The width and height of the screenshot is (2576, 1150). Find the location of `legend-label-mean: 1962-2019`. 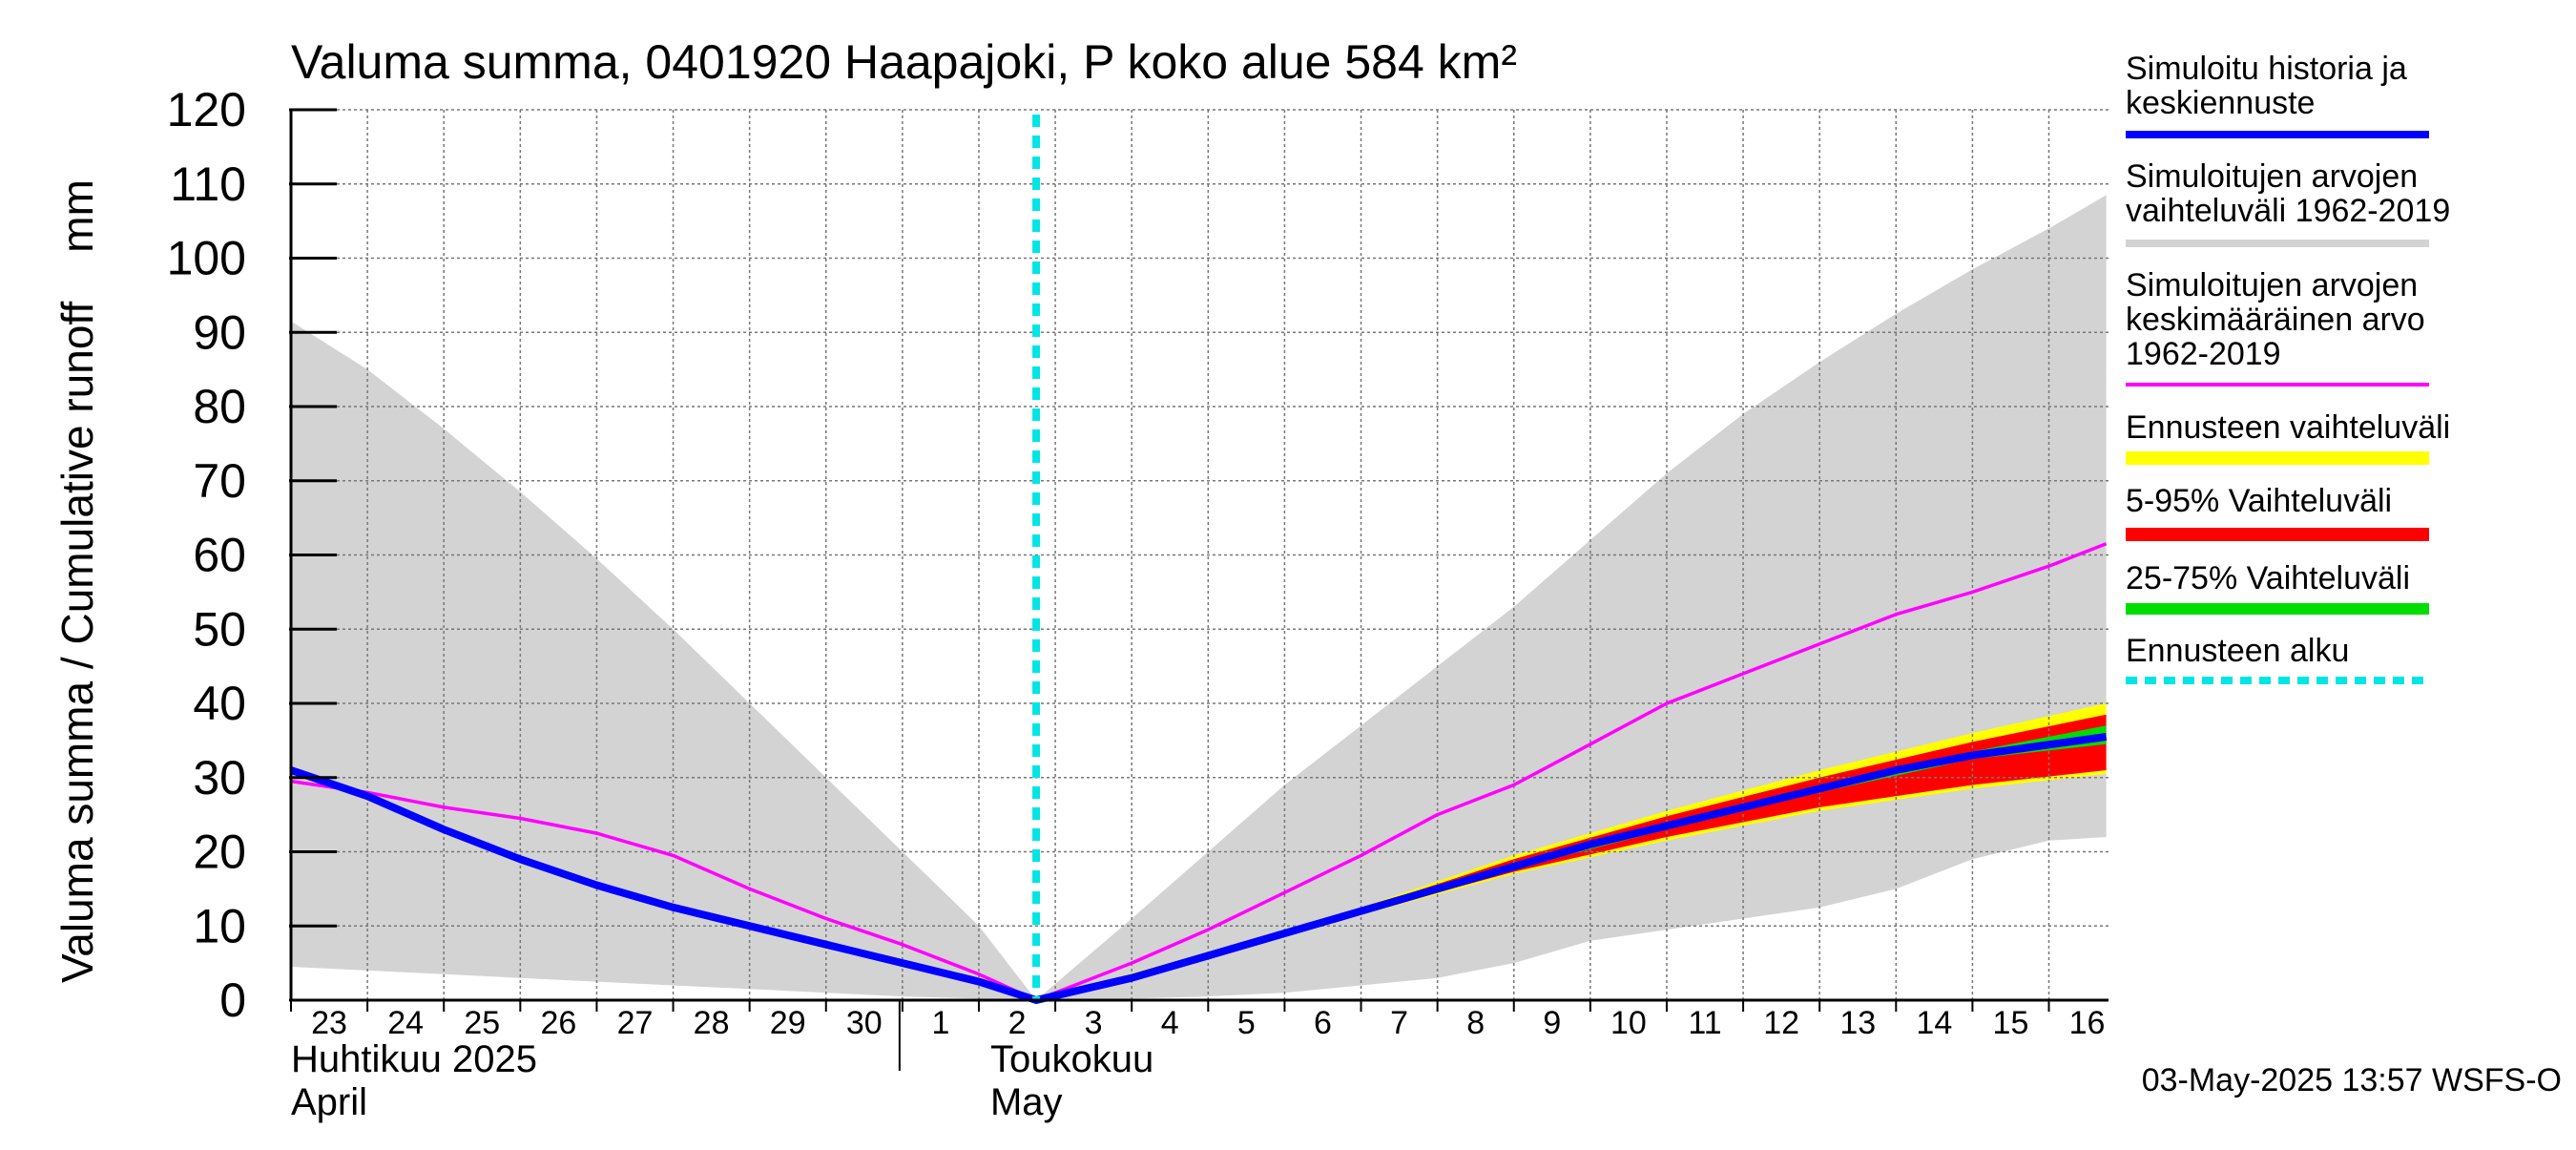

legend-label-mean: 1962-2019 is located at coordinates (2203, 354).